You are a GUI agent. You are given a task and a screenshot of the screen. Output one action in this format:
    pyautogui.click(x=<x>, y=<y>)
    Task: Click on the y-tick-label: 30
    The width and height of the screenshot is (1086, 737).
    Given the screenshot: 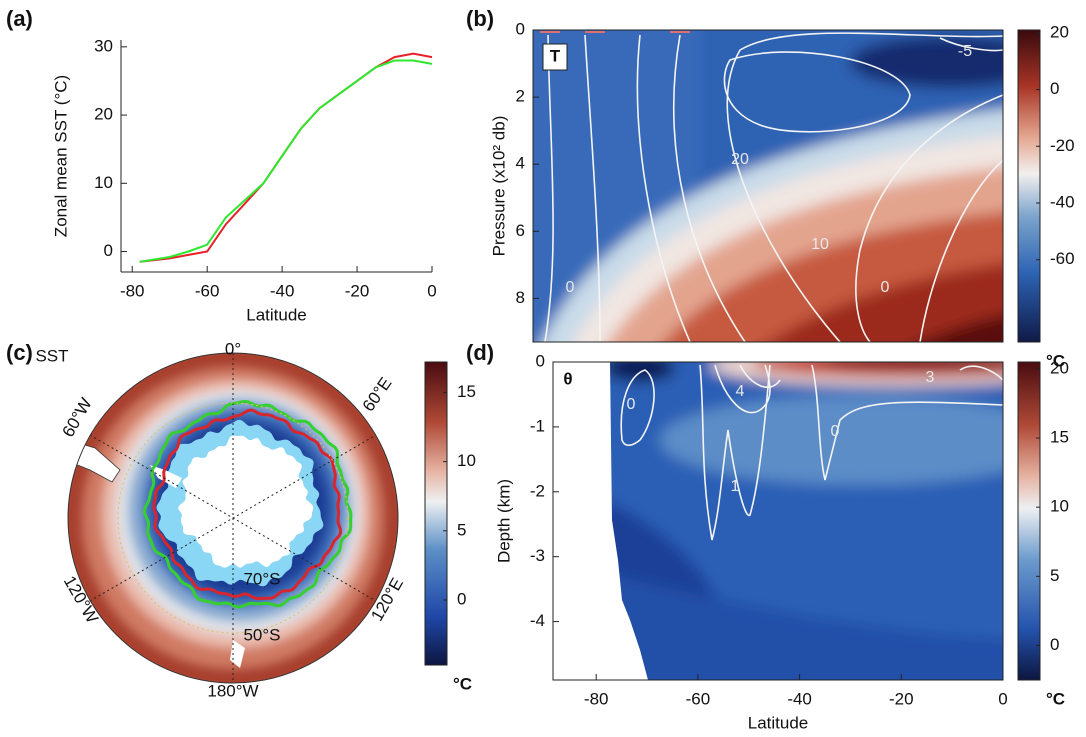 What is the action you would take?
    pyautogui.click(x=103, y=45)
    